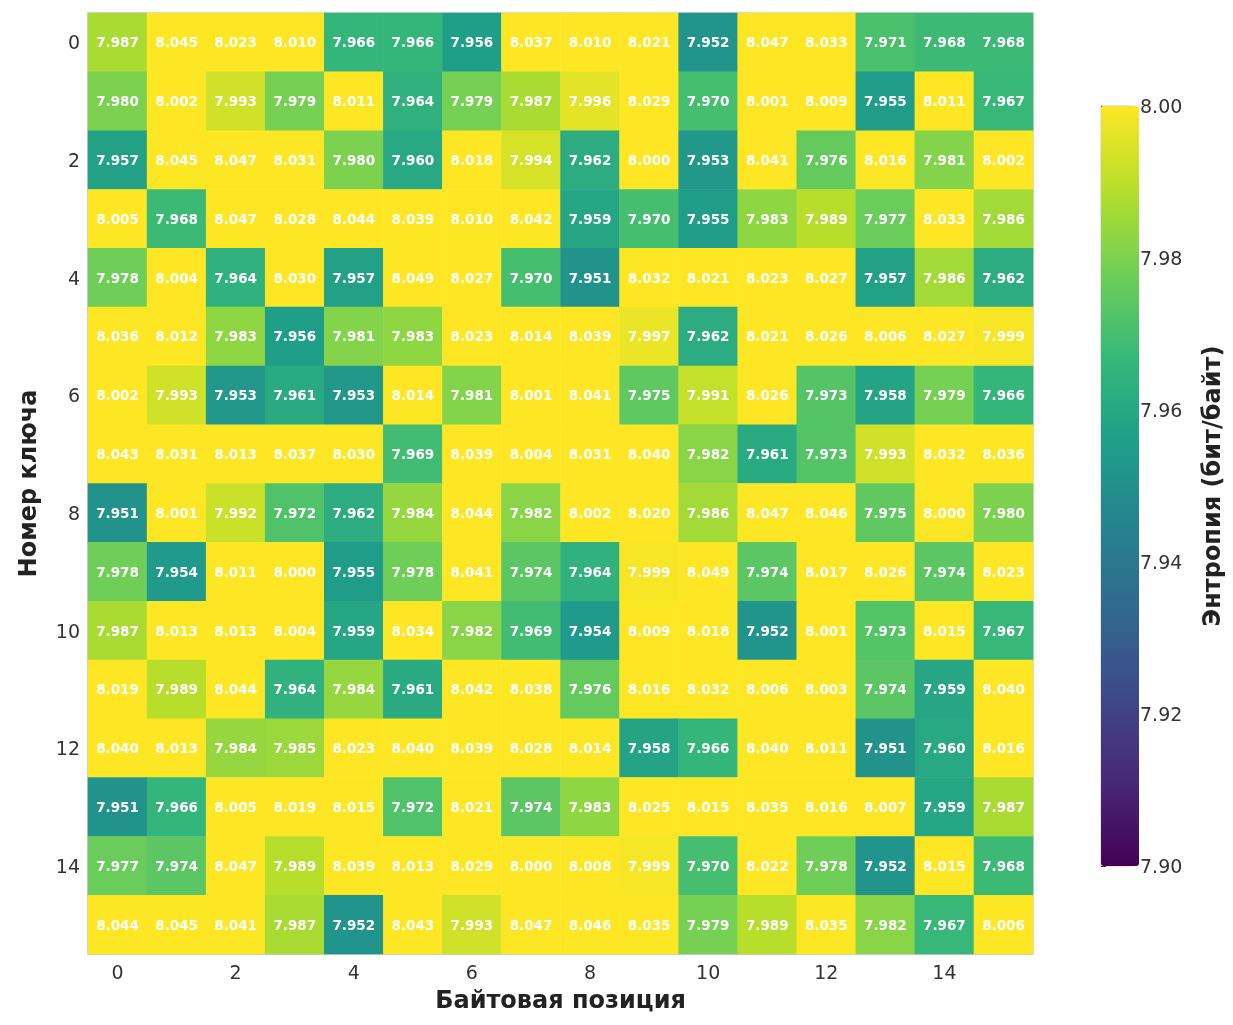  I want to click on data-label: 8.006, so click(1003, 924).